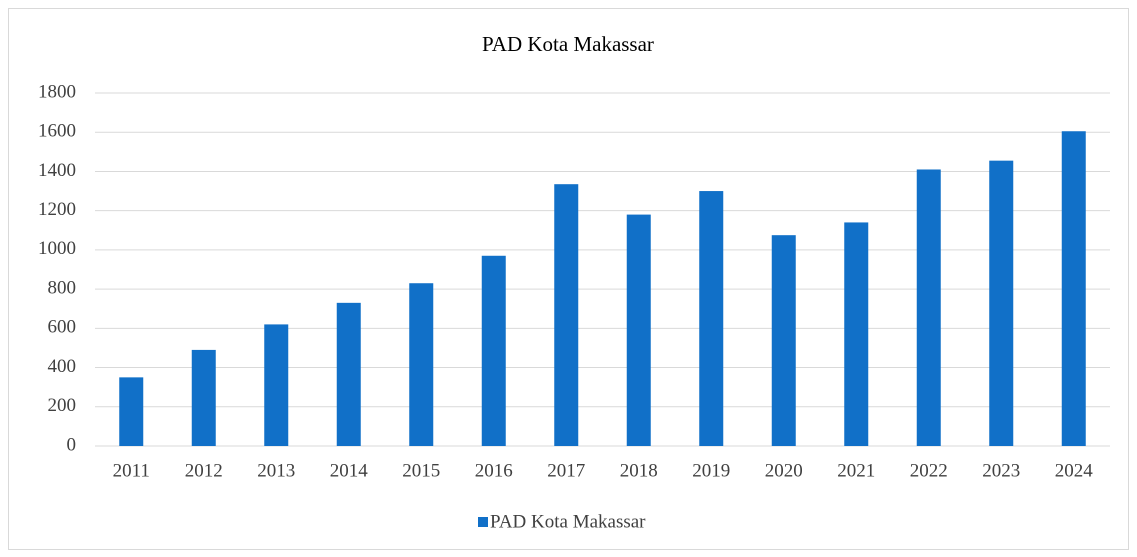 The image size is (1137, 557). Describe the element at coordinates (57, 91) in the screenshot. I see `y-tick-label: 1800` at that location.